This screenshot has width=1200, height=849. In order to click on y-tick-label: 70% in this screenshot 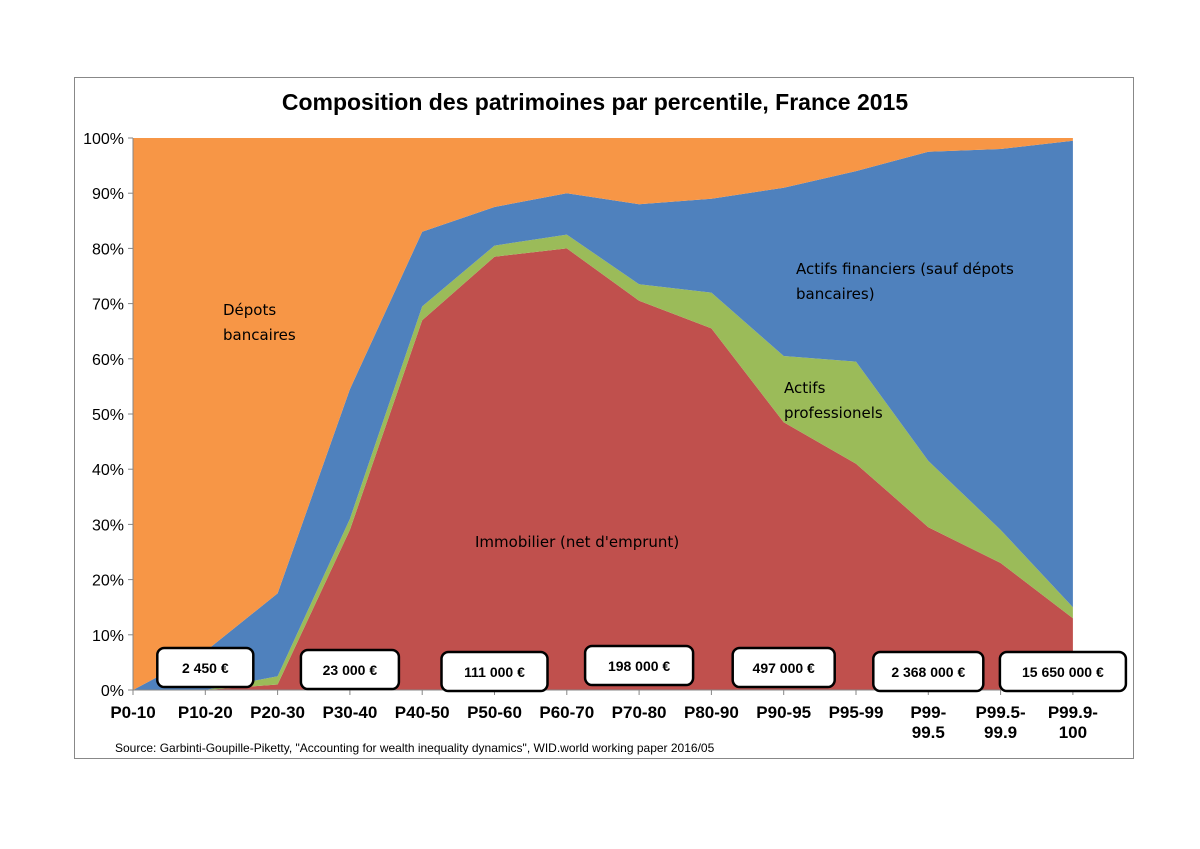, I will do `click(108, 305)`.